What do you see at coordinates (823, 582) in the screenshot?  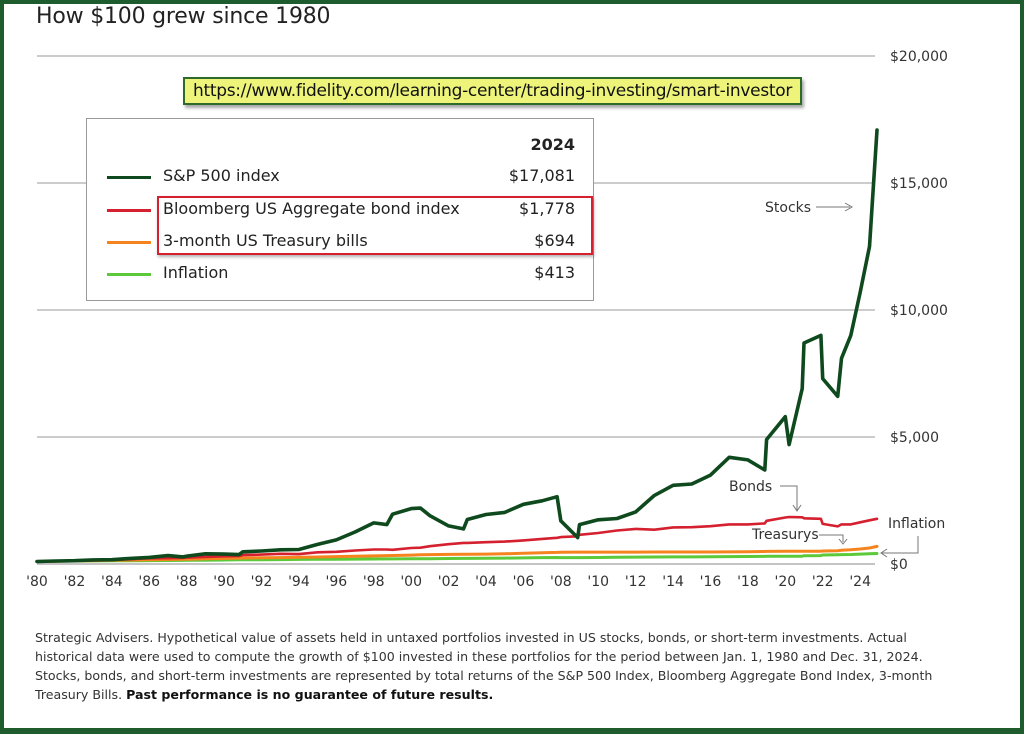 I see `x-tick-label: '22` at bounding box center [823, 582].